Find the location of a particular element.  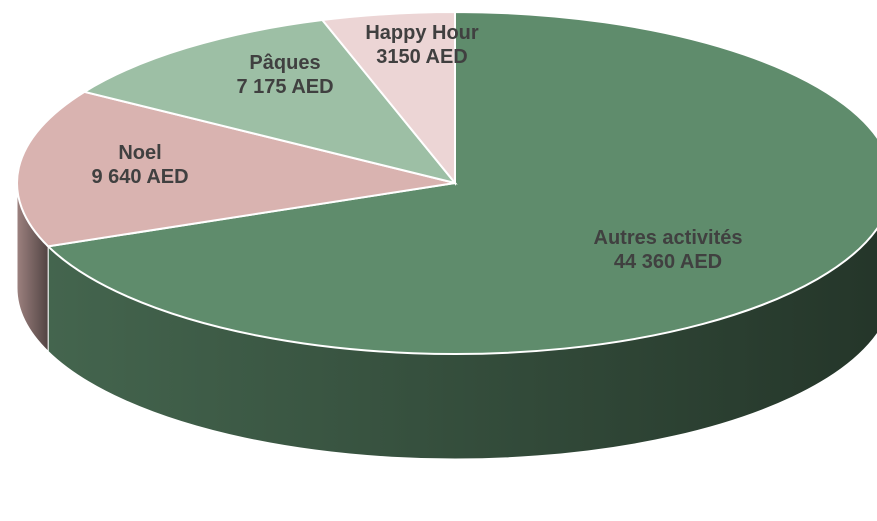

value-label: 44 360 AED is located at coordinates (668, 262).